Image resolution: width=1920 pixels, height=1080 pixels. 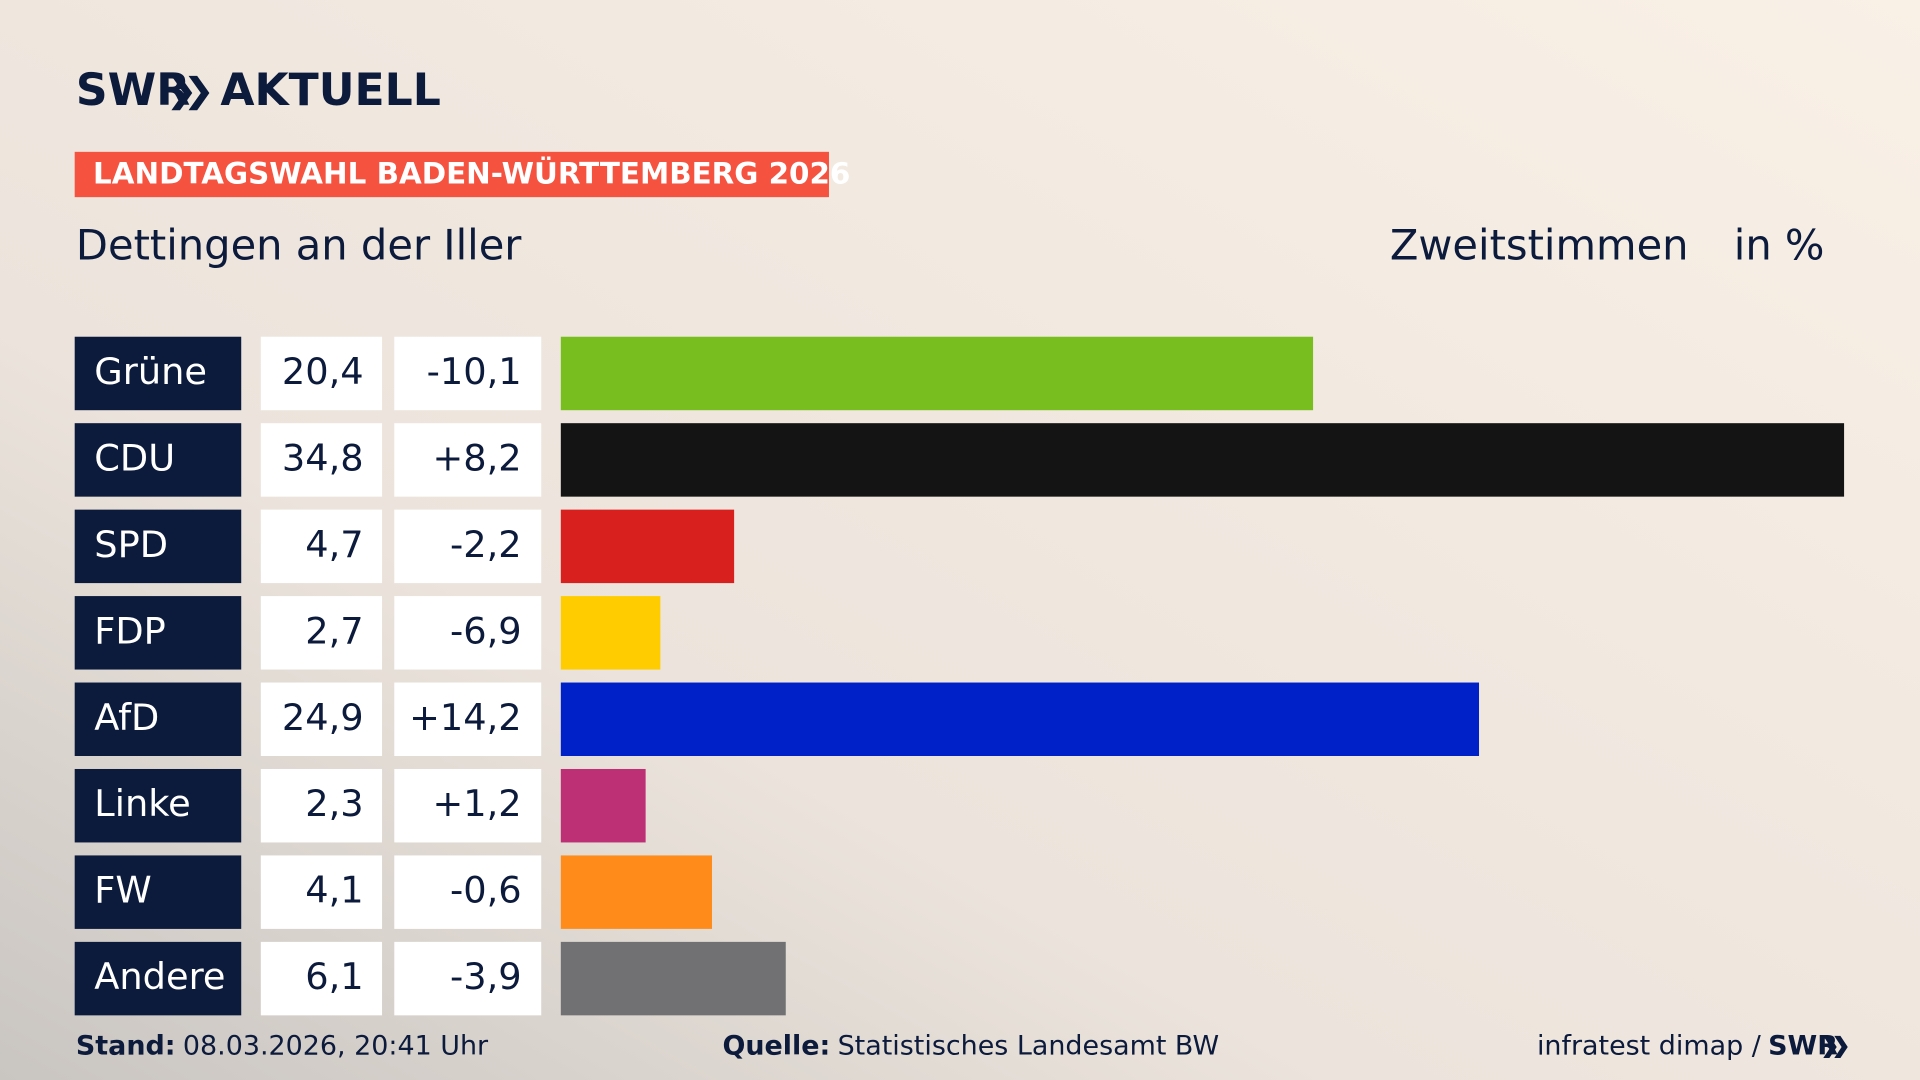 I want to click on stand-label: Stand:, so click(x=126, y=1045).